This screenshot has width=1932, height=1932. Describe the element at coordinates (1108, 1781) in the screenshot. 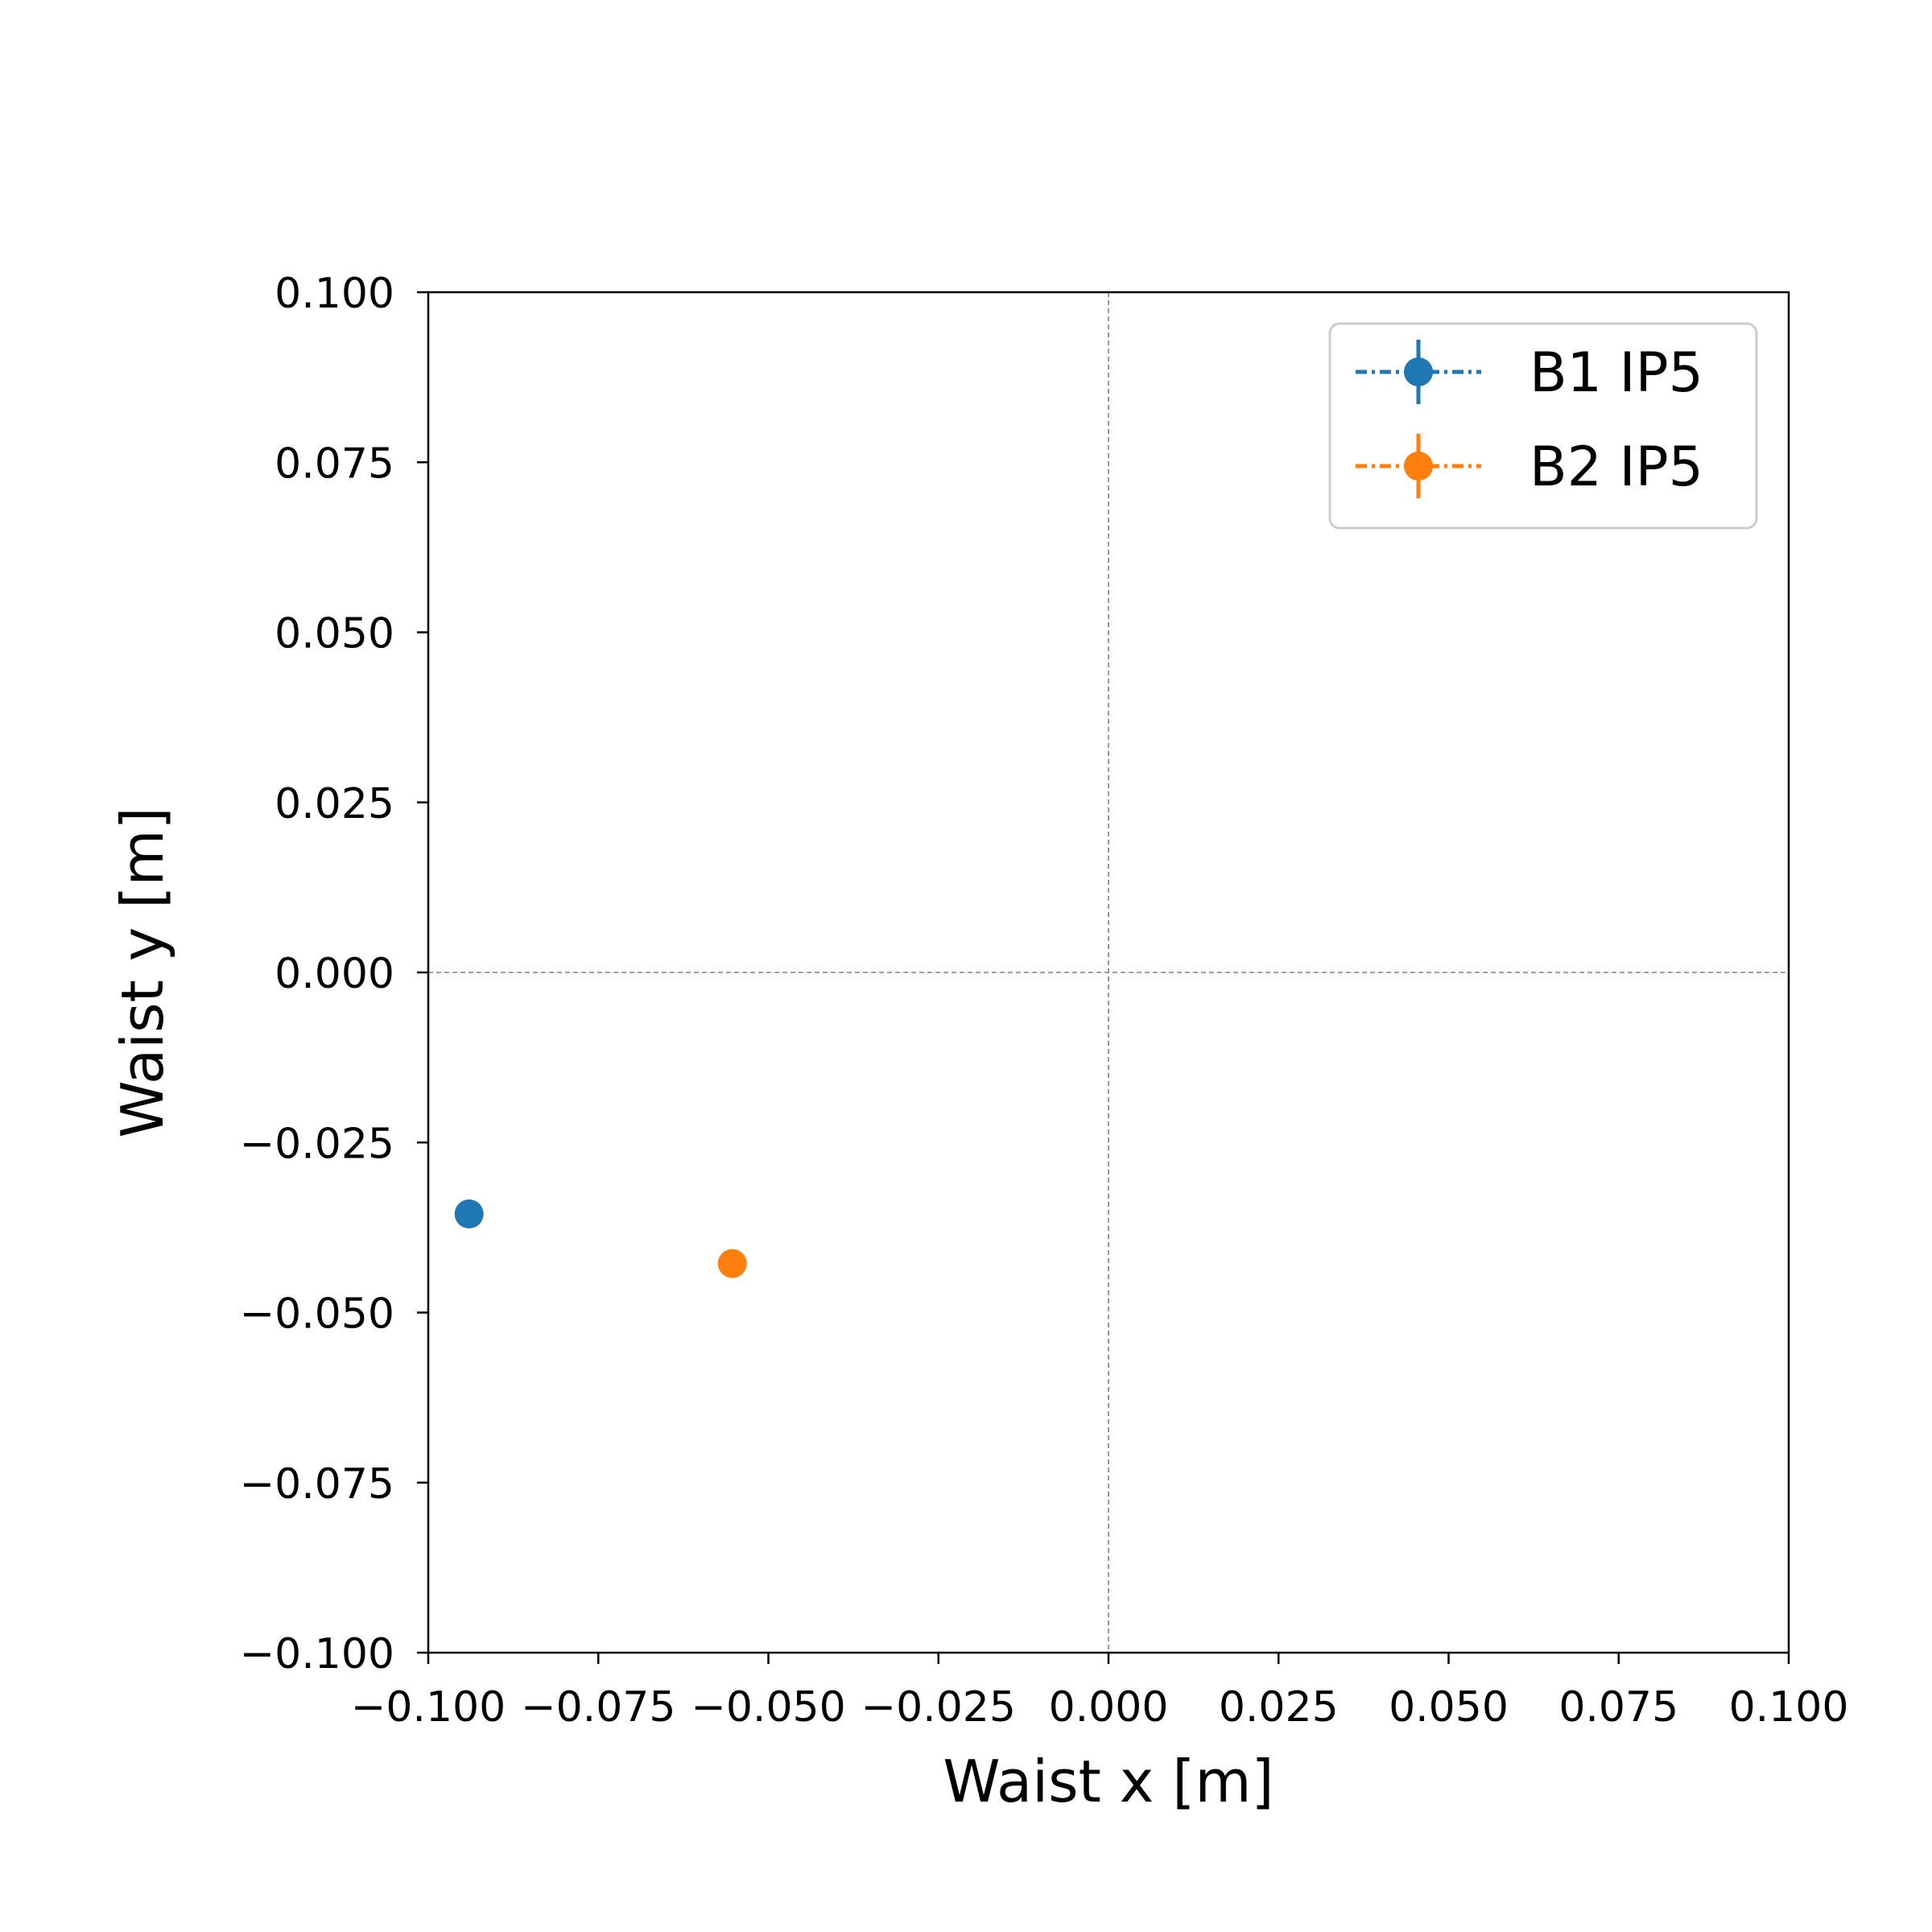

I see `x-axis-title: Waist x [m]` at that location.